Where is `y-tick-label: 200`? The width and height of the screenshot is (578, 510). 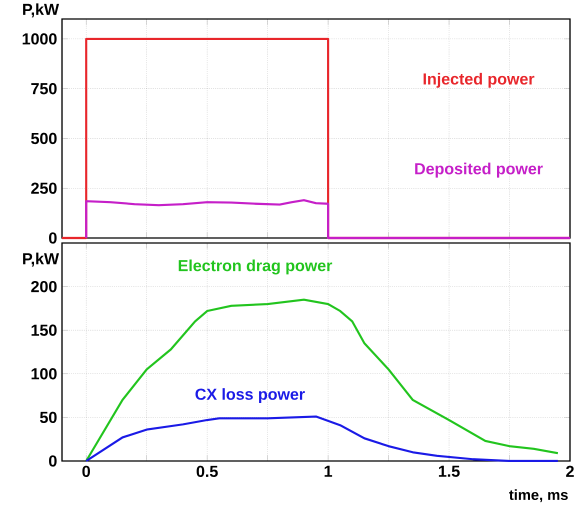 y-tick-label: 200 is located at coordinates (44, 286).